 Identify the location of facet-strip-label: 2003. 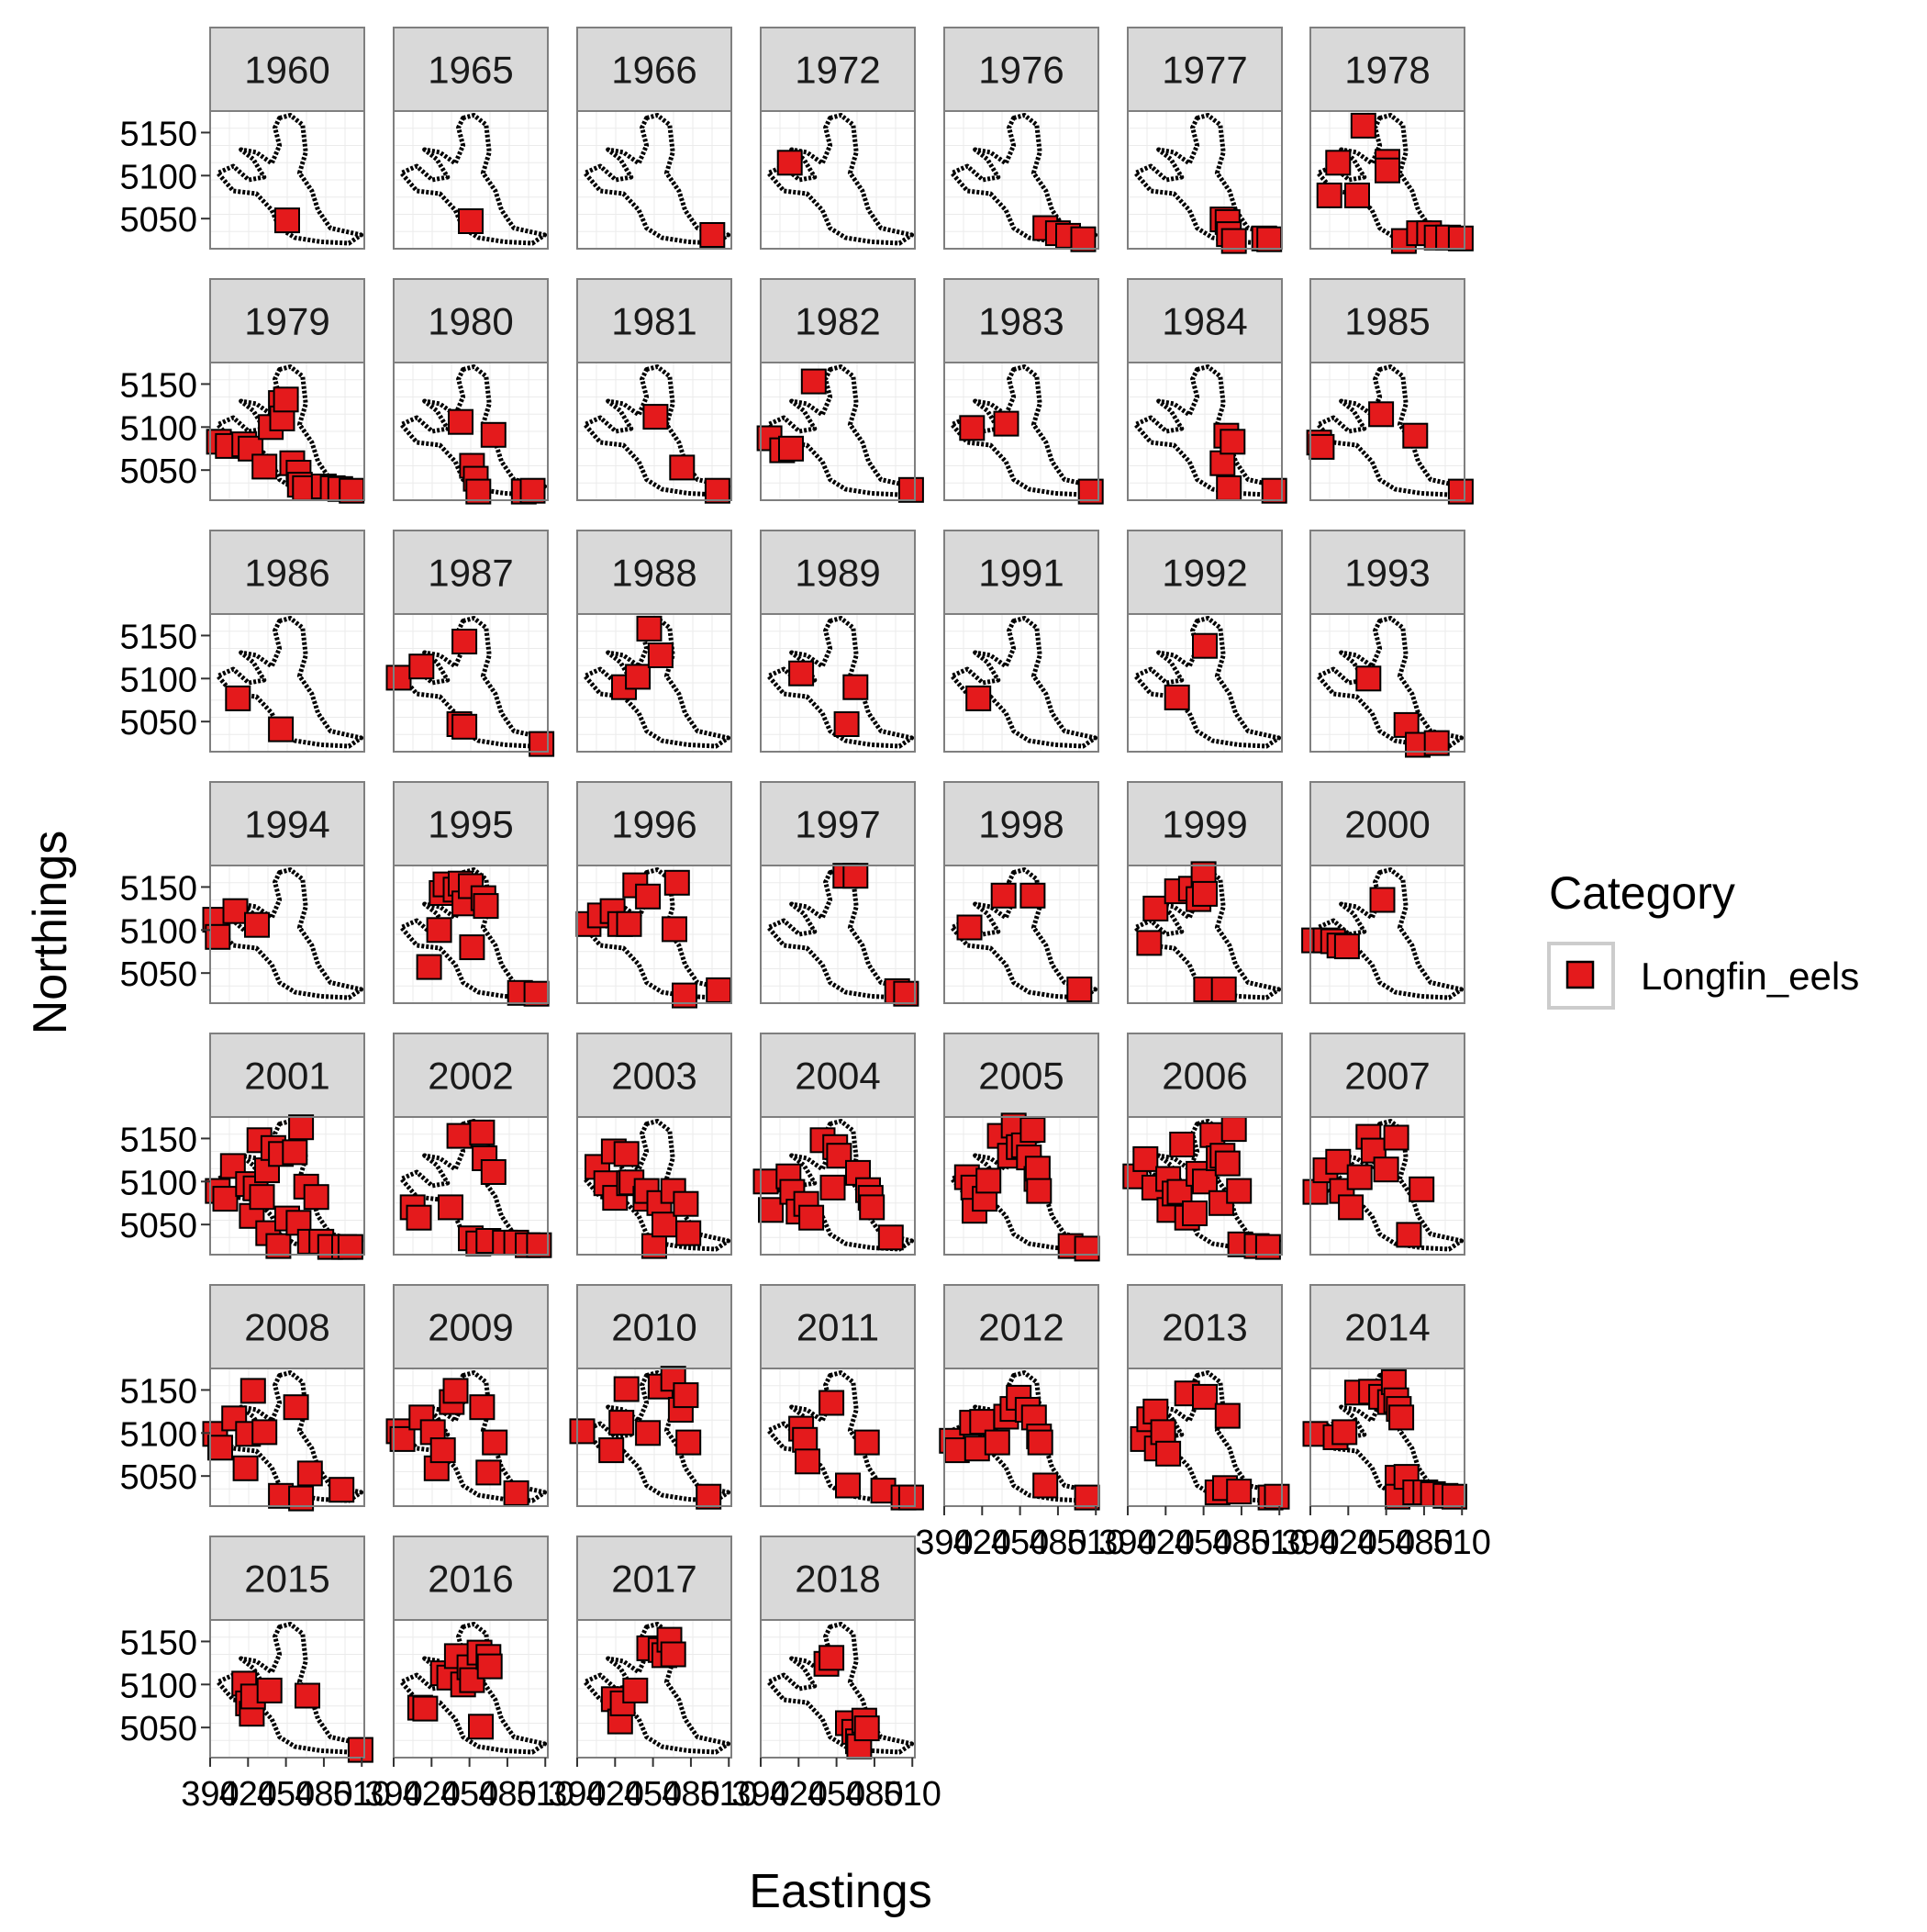
(653, 1076).